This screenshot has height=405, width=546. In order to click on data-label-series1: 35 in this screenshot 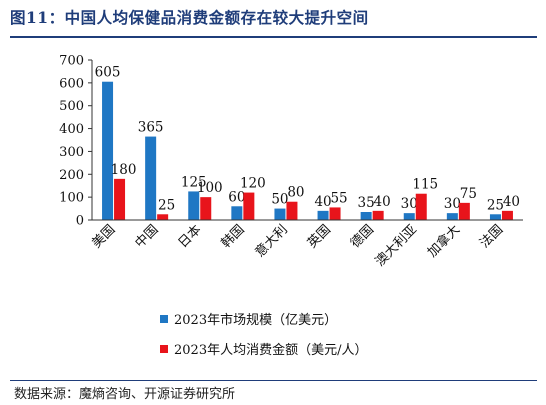, I will do `click(366, 203)`.